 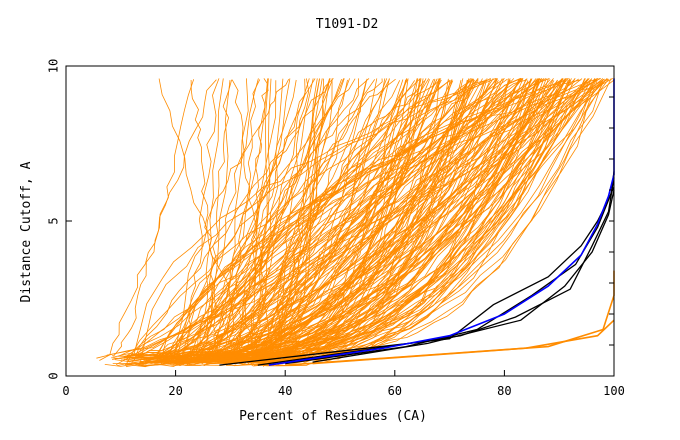 I want to click on x-tick-label: 0, so click(x=65, y=391).